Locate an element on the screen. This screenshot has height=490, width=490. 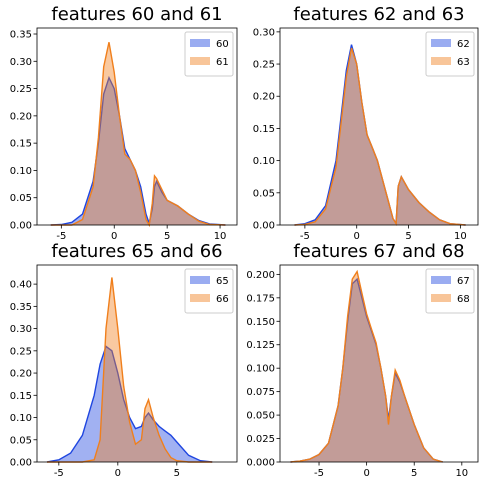
y-tick-label: 0.40 is located at coordinates (21, 285).